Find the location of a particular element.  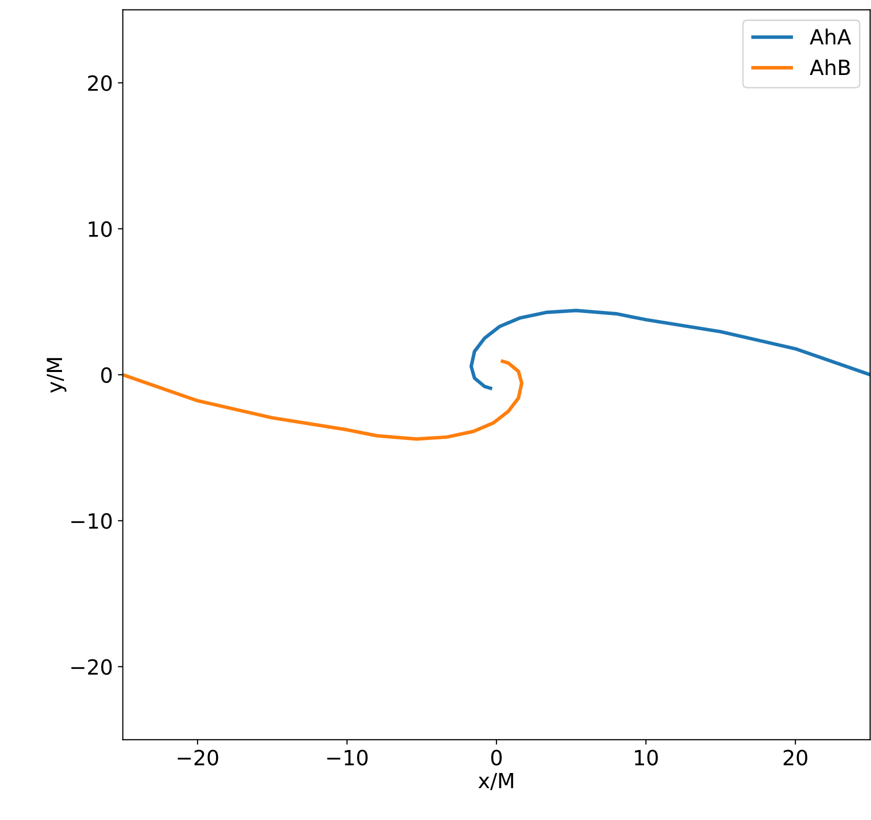

legend-label: AhB is located at coordinates (830, 67).